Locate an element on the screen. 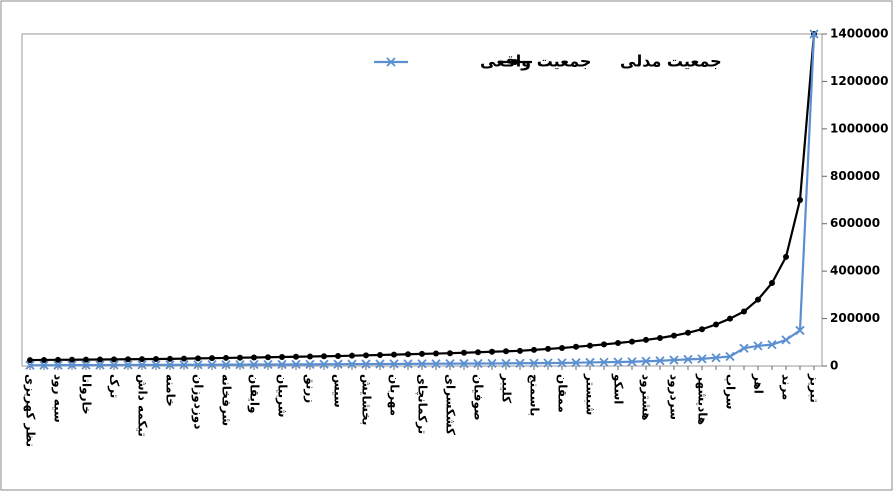 The image size is (893, 495). x-tick-label: خاروانا is located at coordinates (86, 394).